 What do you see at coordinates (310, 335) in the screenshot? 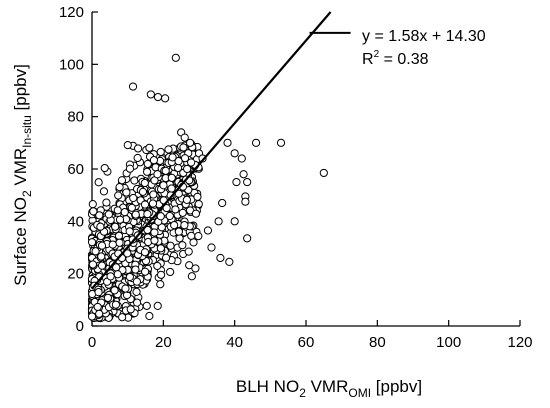
I see `x-axis-ticks: 0 20 40 60 80 100 120` at bounding box center [310, 335].